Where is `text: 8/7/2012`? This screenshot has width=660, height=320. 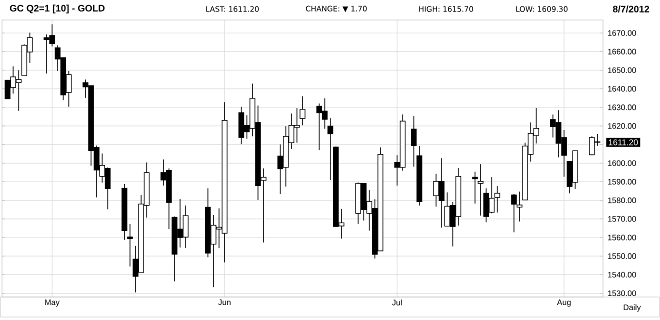
text: 8/7/2012 is located at coordinates (631, 9).